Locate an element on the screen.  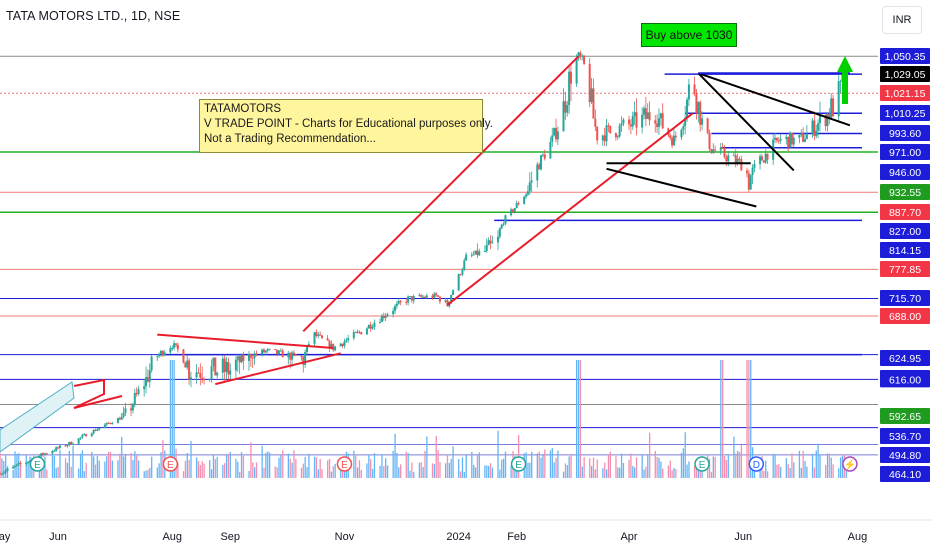
event-marker: D is located at coordinates (756, 464).